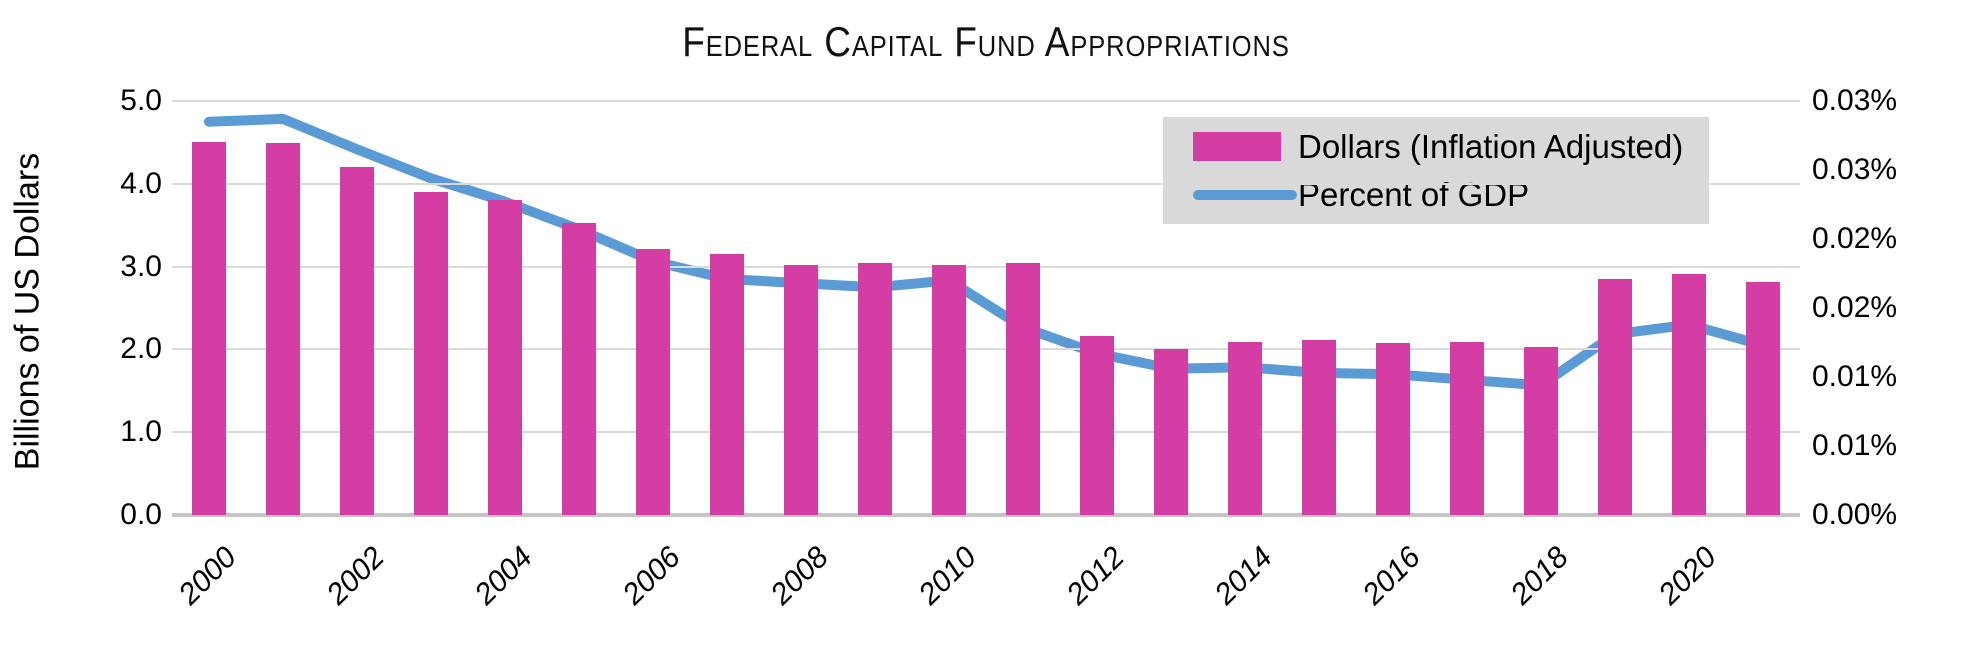 The image size is (1976, 670). I want to click on bar-year-2007, so click(727, 384).